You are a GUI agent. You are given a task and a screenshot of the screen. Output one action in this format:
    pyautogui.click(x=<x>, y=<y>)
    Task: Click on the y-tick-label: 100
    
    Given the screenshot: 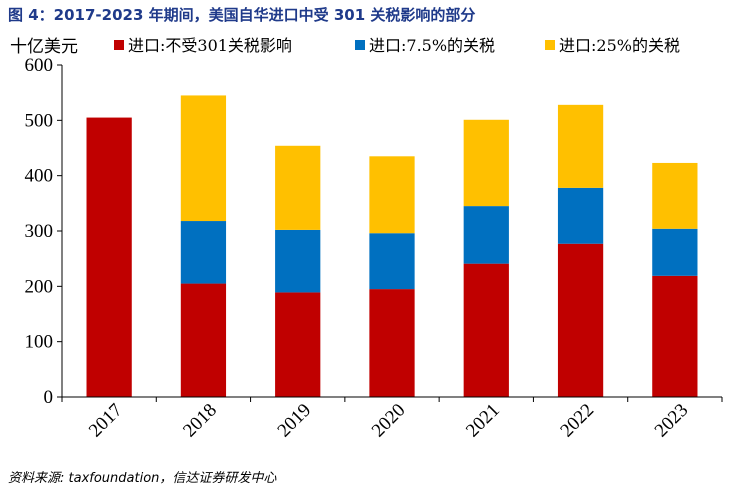 What is the action you would take?
    pyautogui.click(x=39, y=342)
    